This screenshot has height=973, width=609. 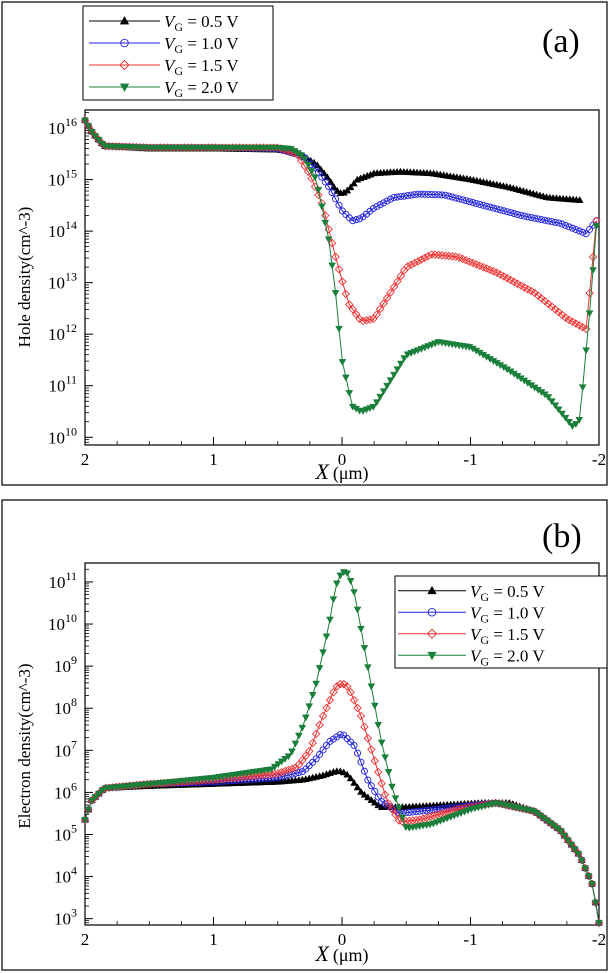 What do you see at coordinates (471, 636) in the screenshot?
I see `legend-entry-3: VG = 1.5 V` at bounding box center [471, 636].